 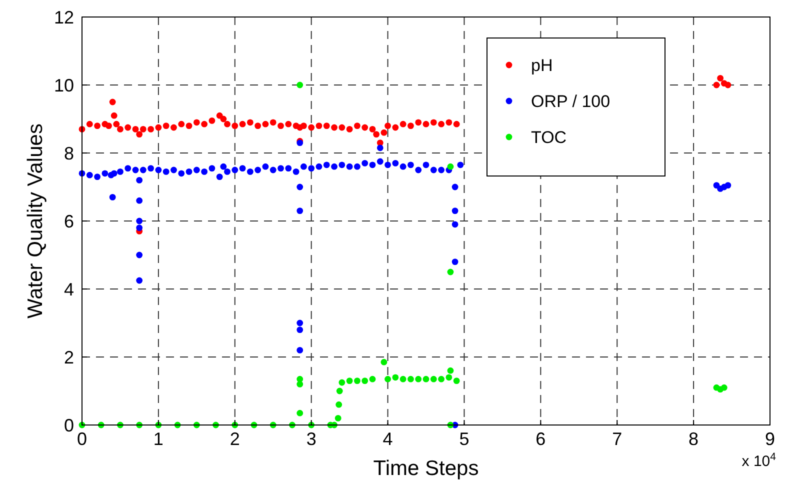 I want to click on y-tick-label: 8, so click(x=69, y=153).